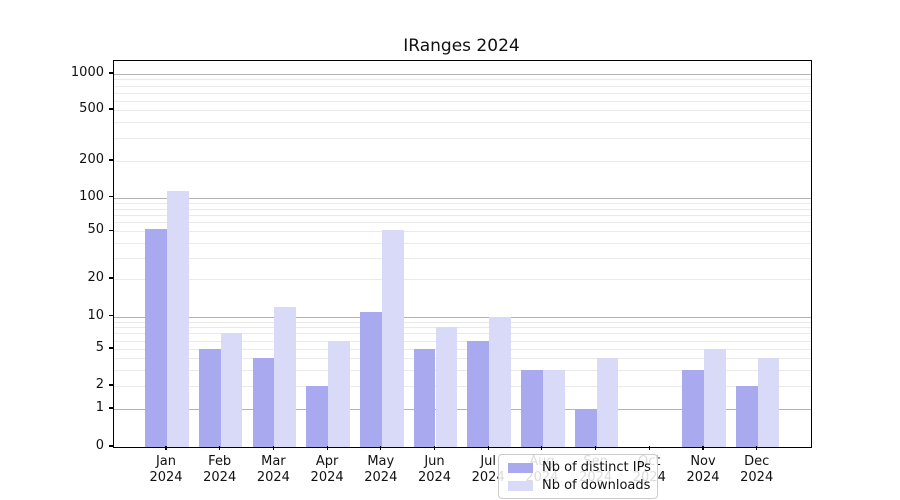 This screenshot has height=500, width=900. Describe the element at coordinates (520, 485) in the screenshot. I see `legend-swatch-downloads` at that location.